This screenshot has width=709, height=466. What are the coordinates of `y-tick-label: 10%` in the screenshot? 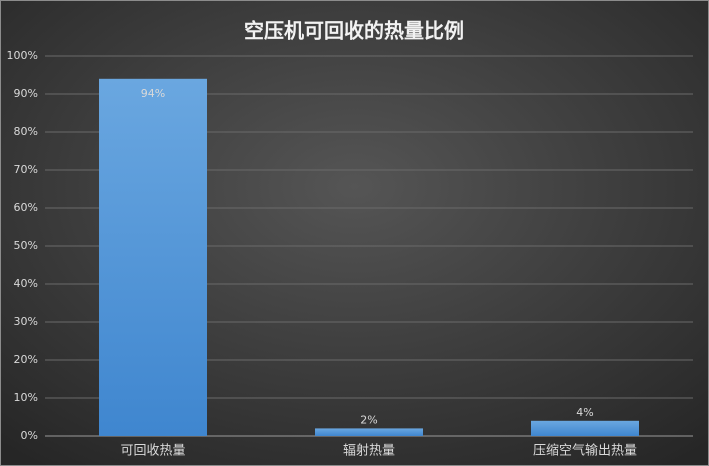 It's located at (26, 397).